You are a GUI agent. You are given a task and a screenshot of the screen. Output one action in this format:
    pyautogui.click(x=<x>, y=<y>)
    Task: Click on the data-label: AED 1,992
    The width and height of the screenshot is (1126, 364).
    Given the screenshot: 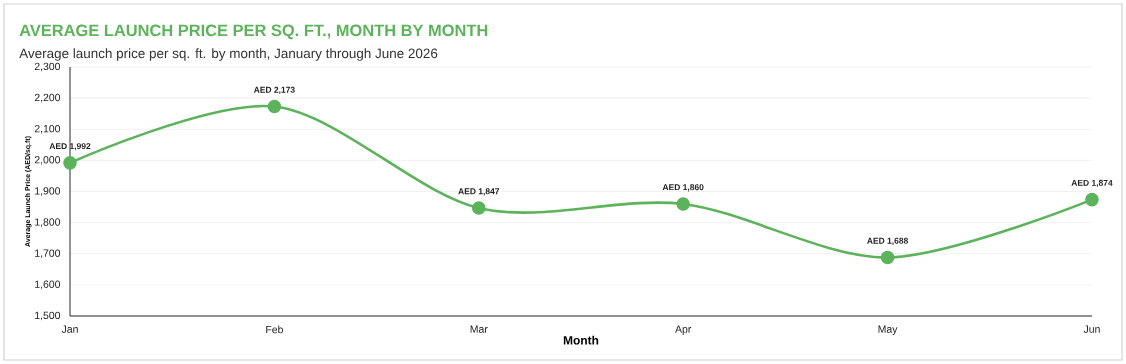 What is the action you would take?
    pyautogui.click(x=70, y=147)
    